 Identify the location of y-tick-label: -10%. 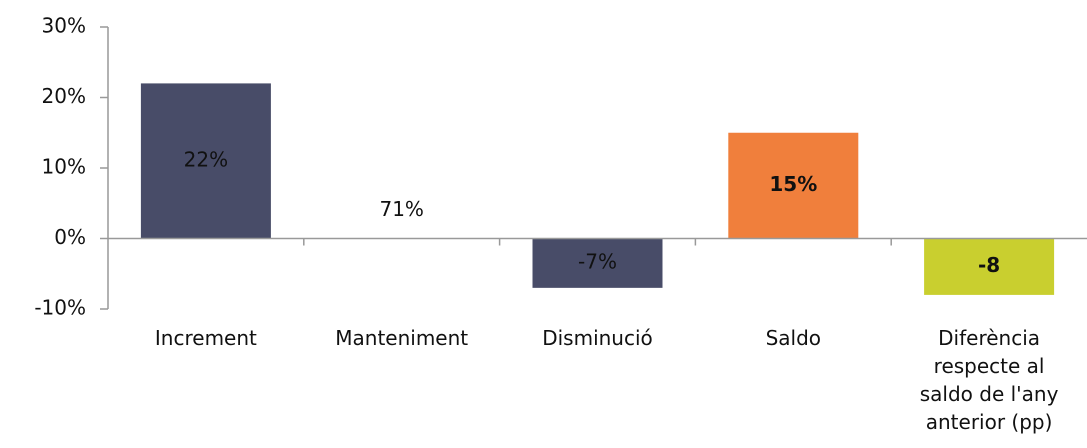
(60, 308).